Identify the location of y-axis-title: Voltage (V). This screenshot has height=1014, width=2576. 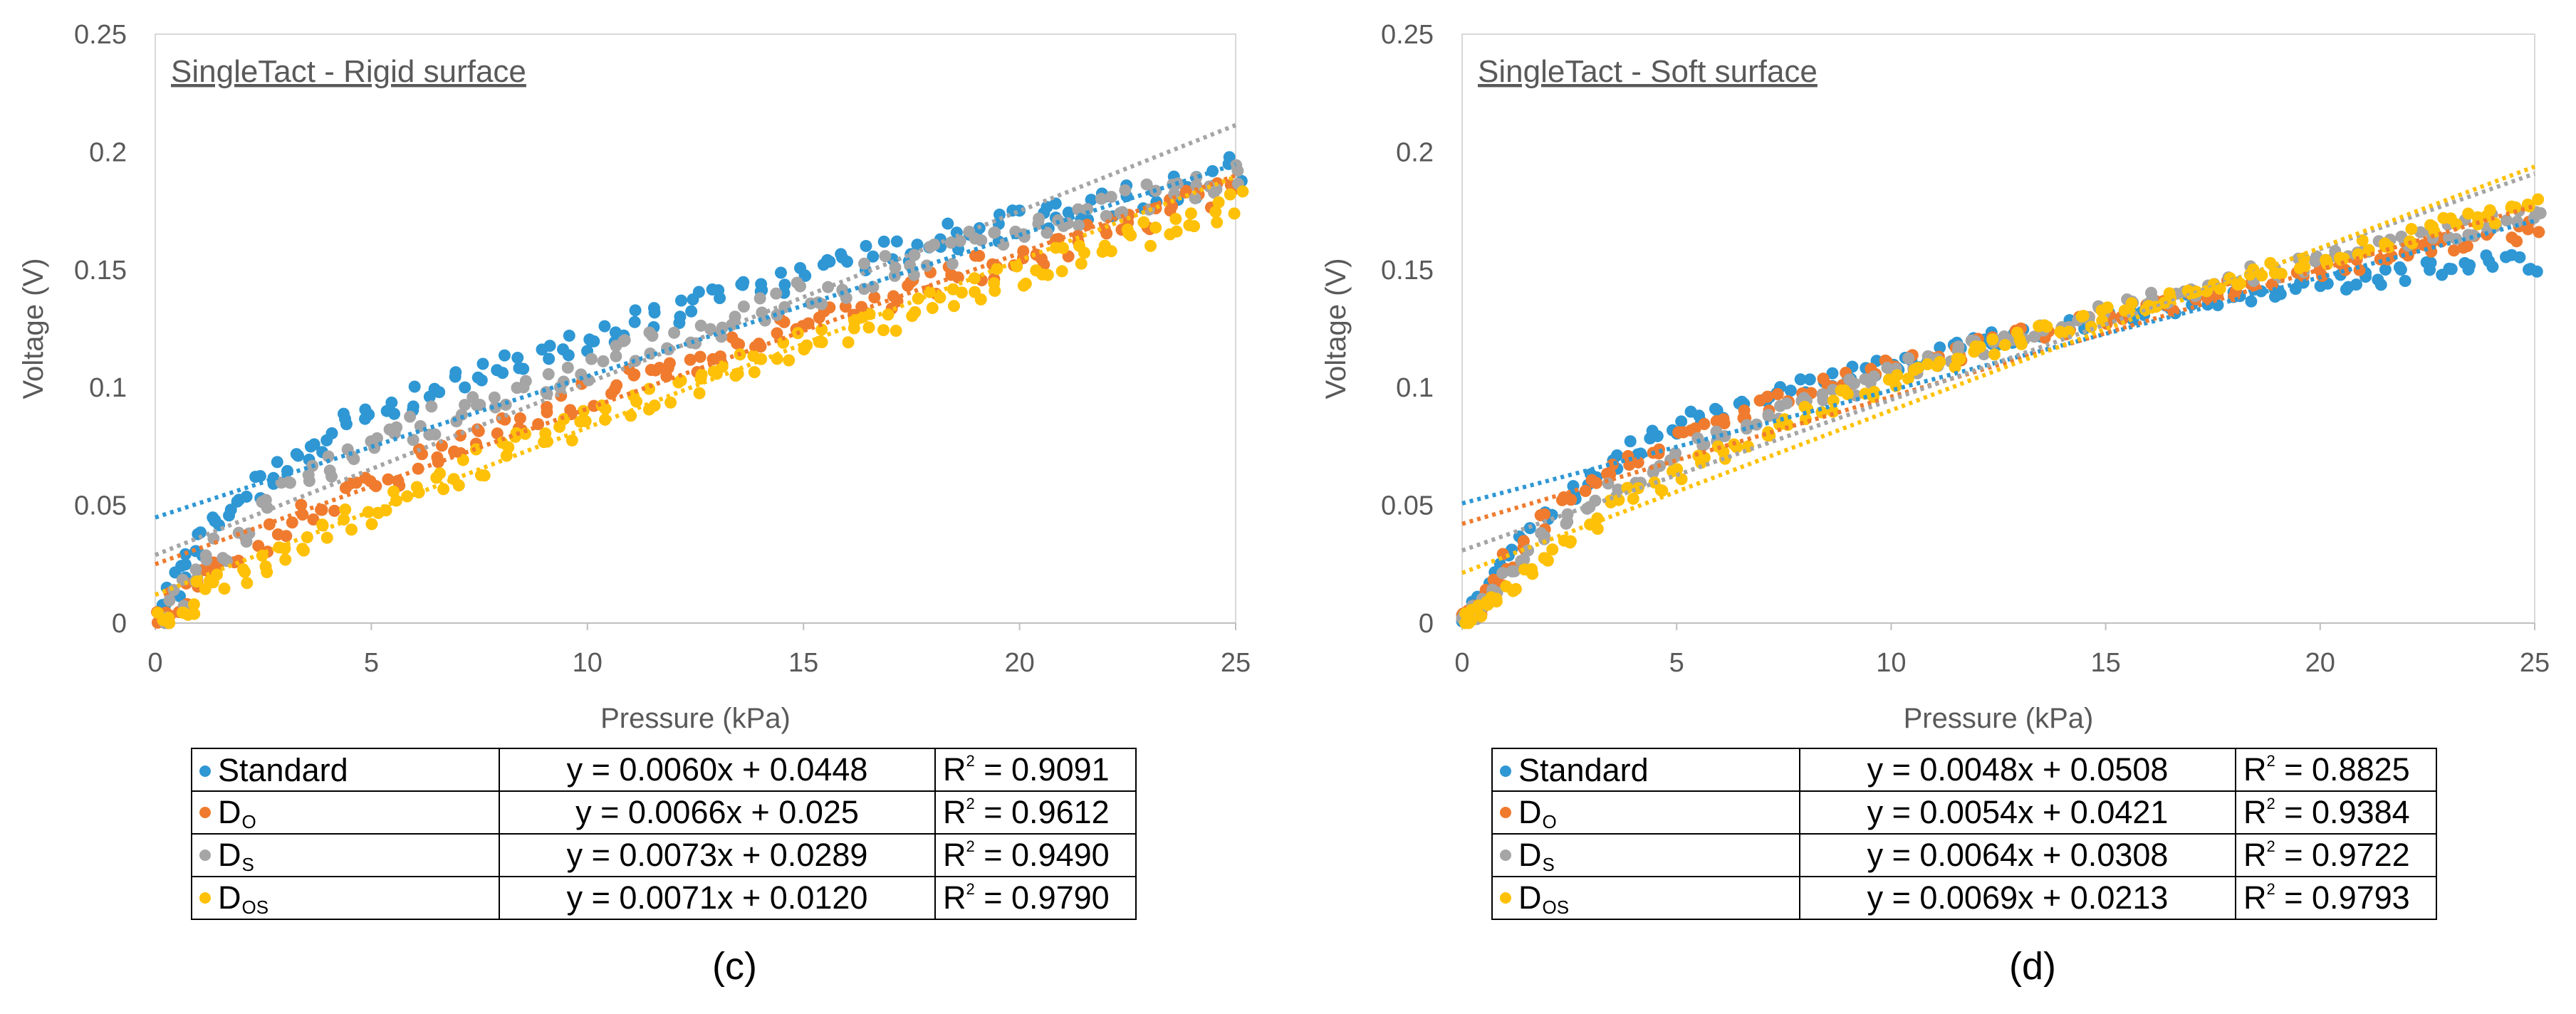
(33, 328).